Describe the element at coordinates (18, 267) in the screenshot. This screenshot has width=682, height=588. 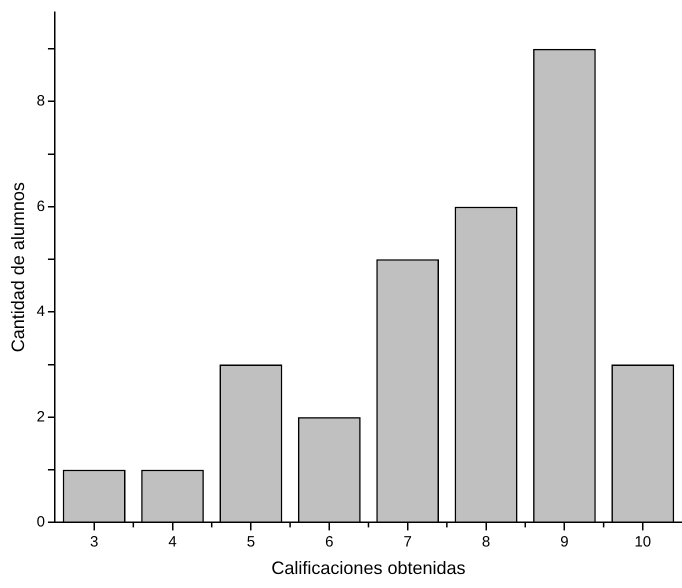
I see `y-axis-title: Cantidad de alumnos` at that location.